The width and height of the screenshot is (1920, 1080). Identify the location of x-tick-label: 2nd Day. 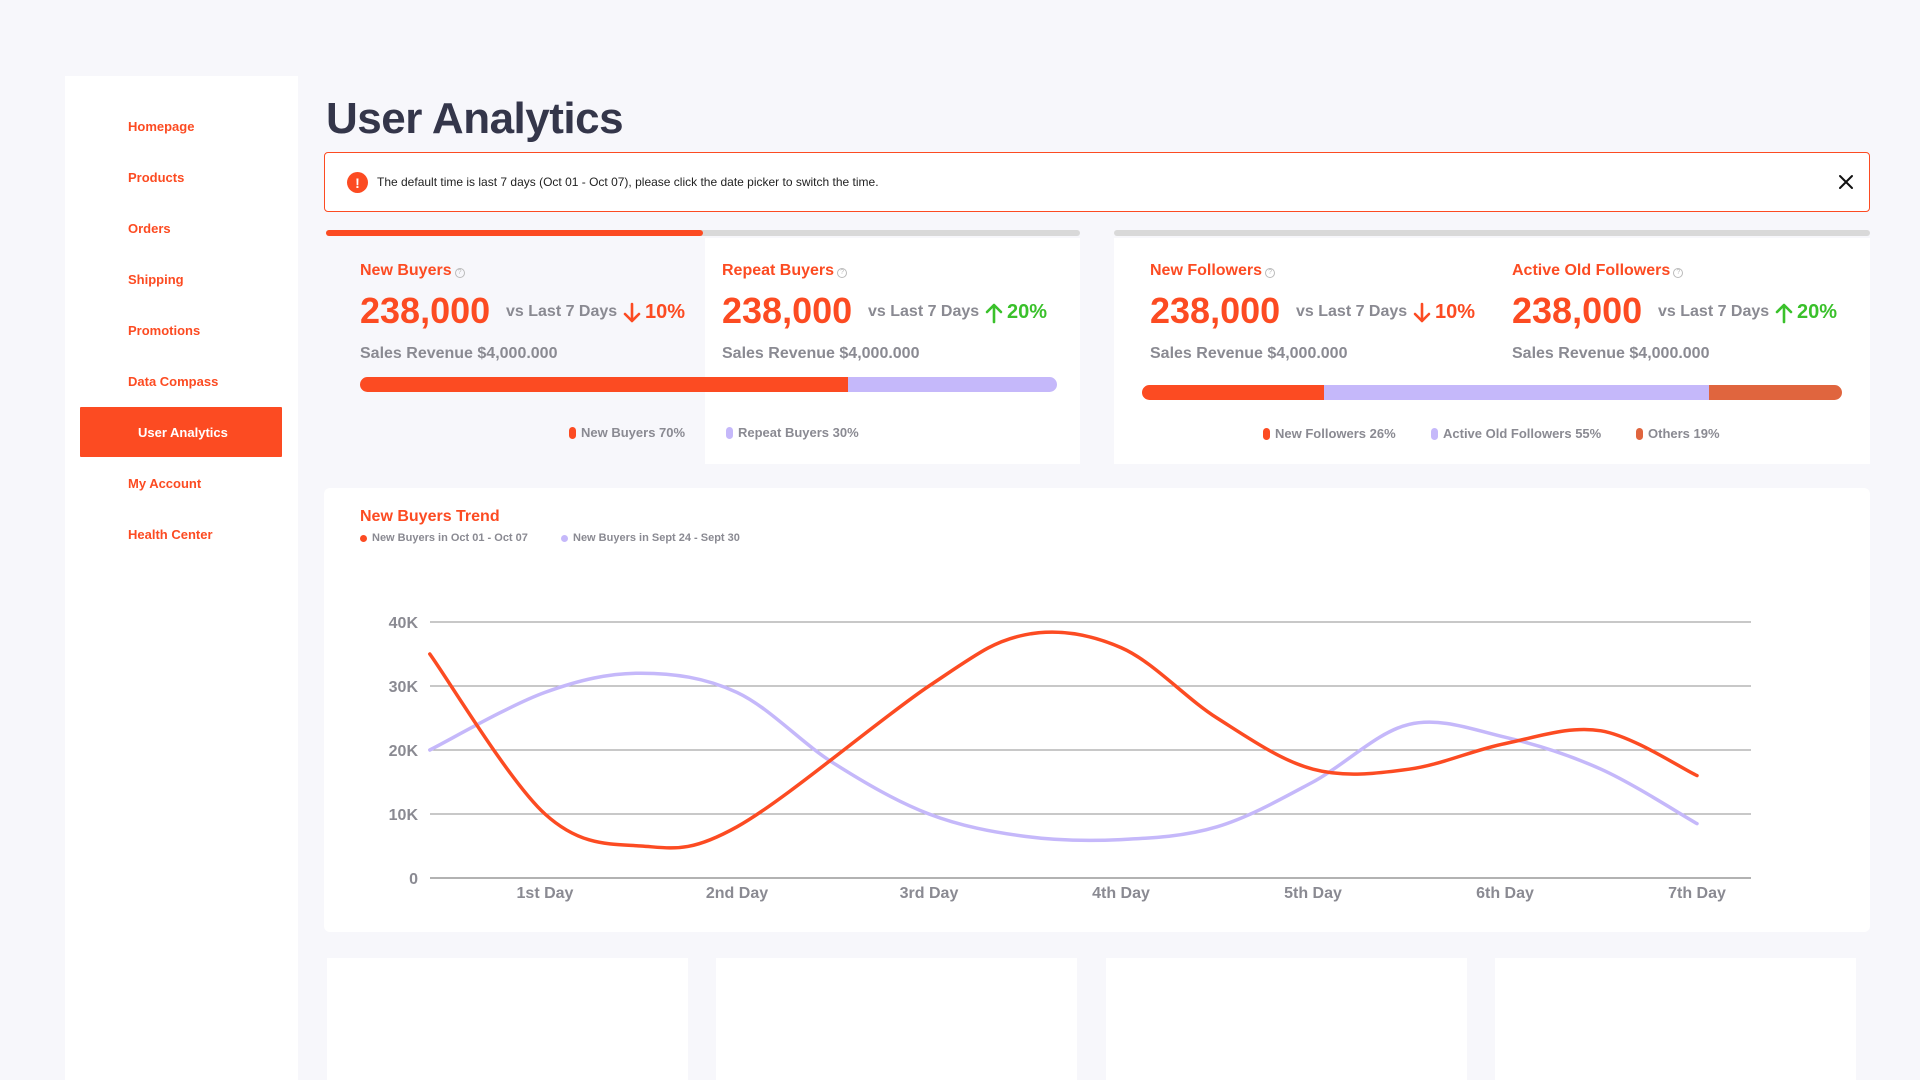
(737, 893).